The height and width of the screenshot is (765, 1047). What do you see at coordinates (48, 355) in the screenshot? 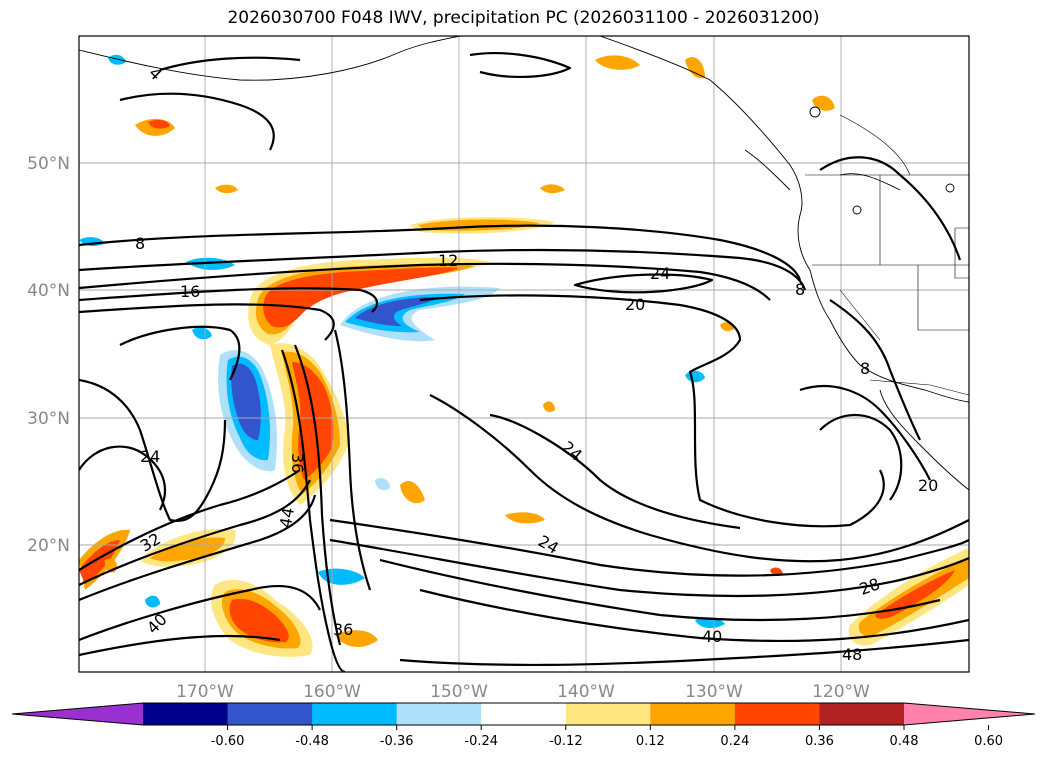
I see `latitude-labels: 50°N 40°N 30°N 20°N` at bounding box center [48, 355].